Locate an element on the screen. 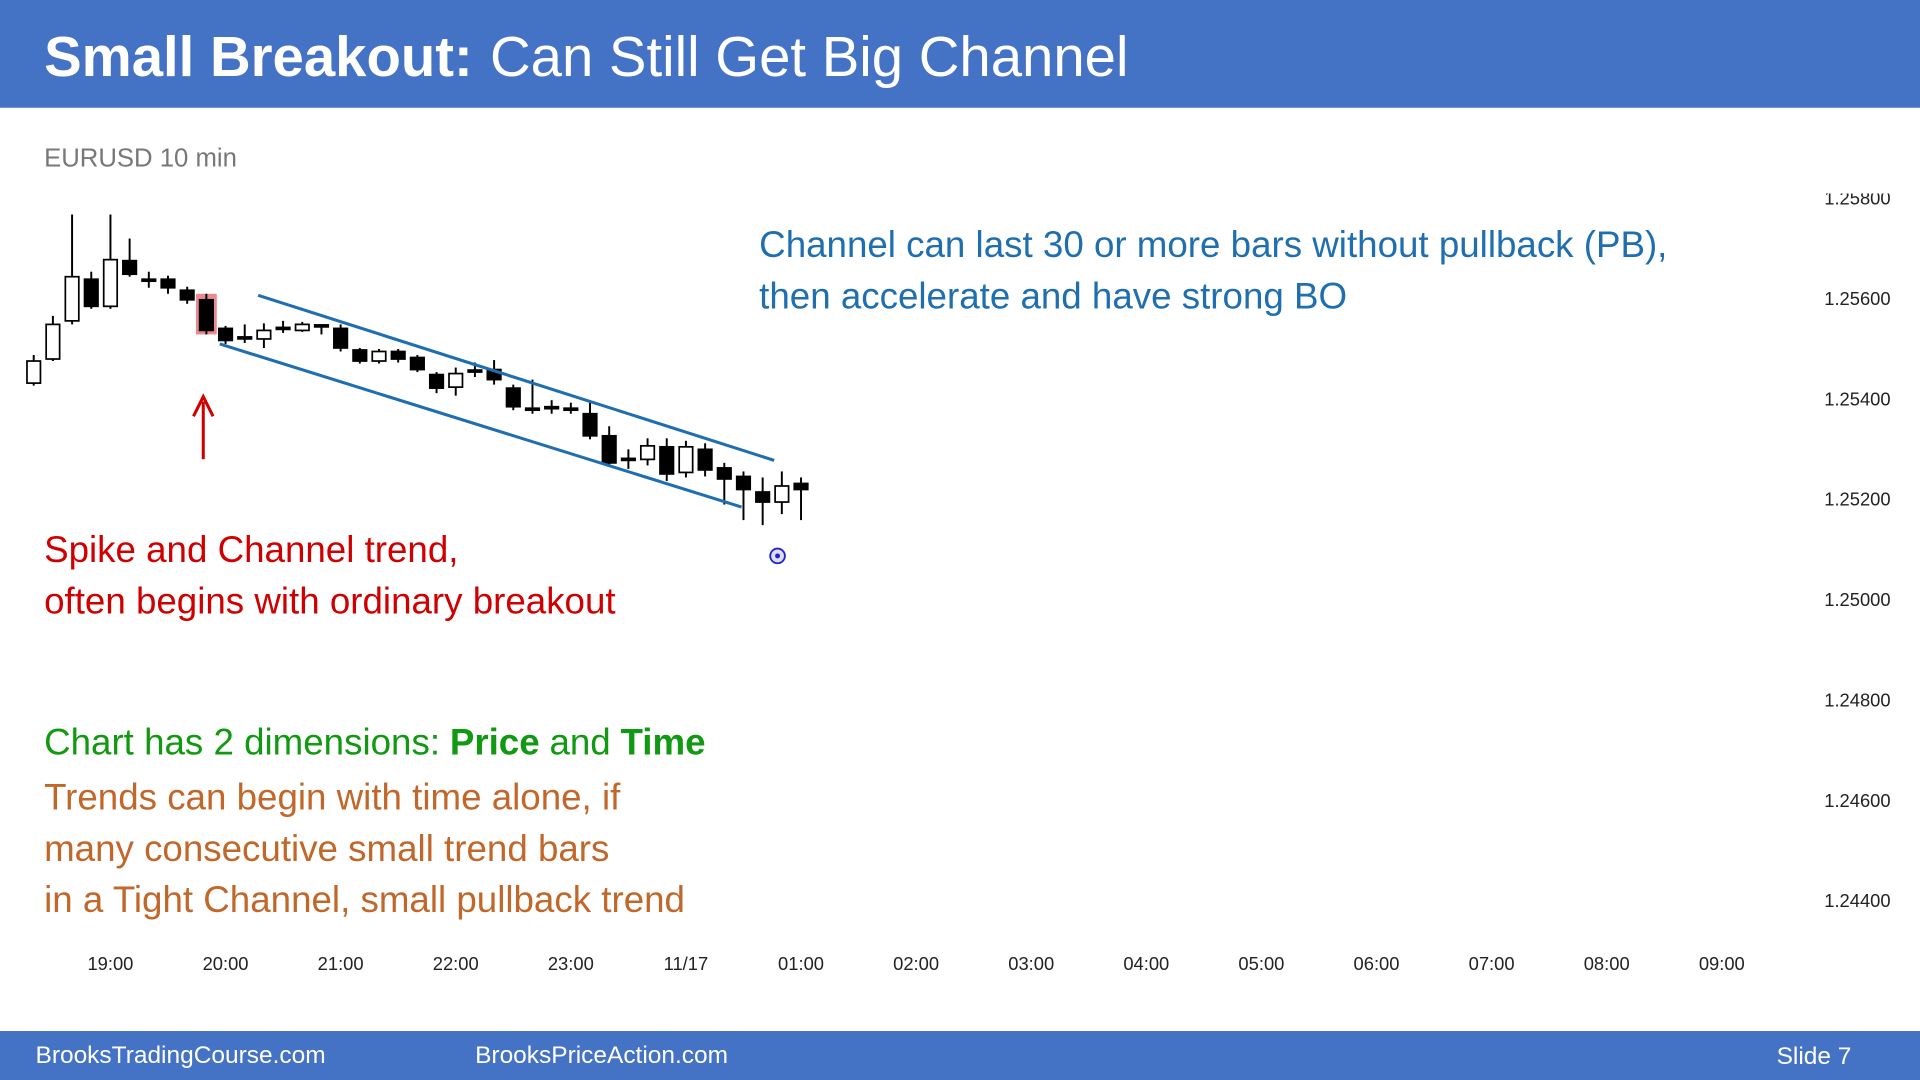 Image resolution: width=1920 pixels, height=1080 pixels. annotation-text: Chart has 2 dimensions: is located at coordinates (242, 741).